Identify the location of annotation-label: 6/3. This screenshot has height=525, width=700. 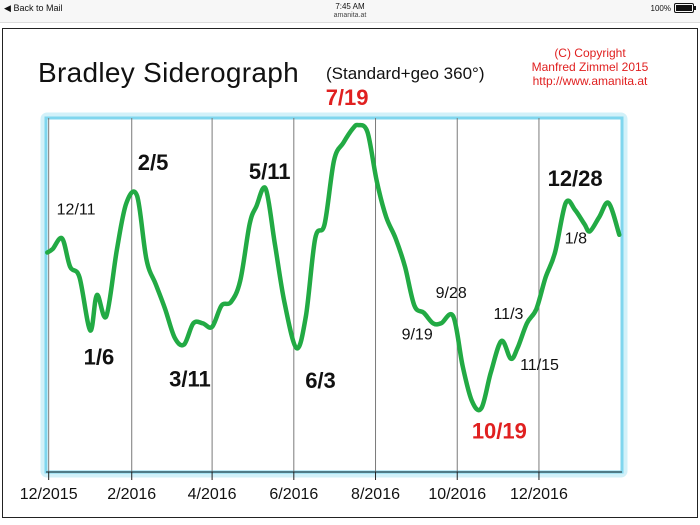
(320, 380).